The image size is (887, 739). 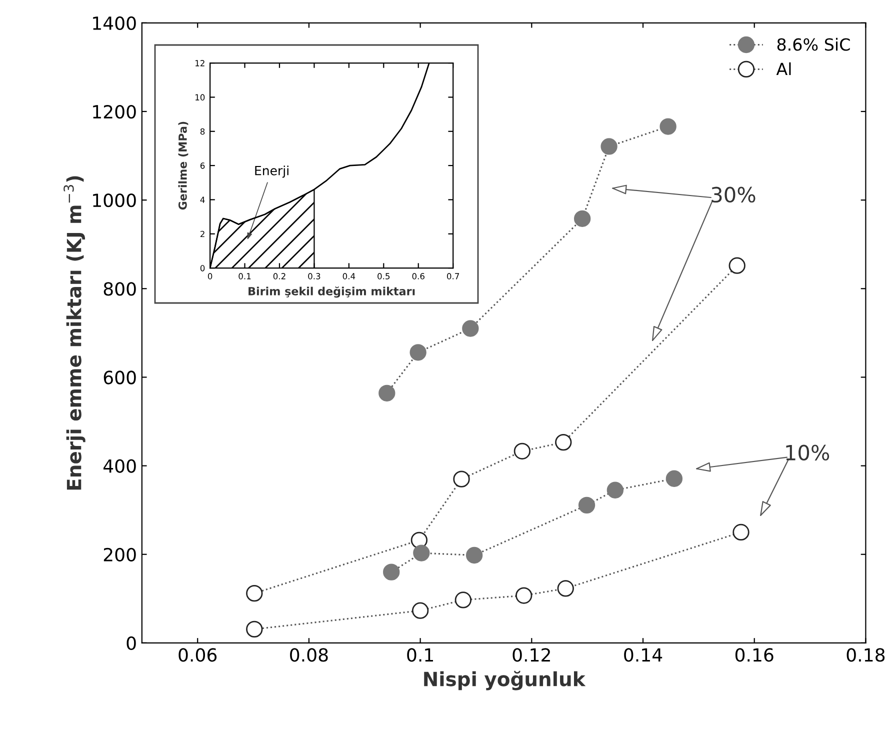 I want to click on x-tick-label: 0.08, so click(x=309, y=655).